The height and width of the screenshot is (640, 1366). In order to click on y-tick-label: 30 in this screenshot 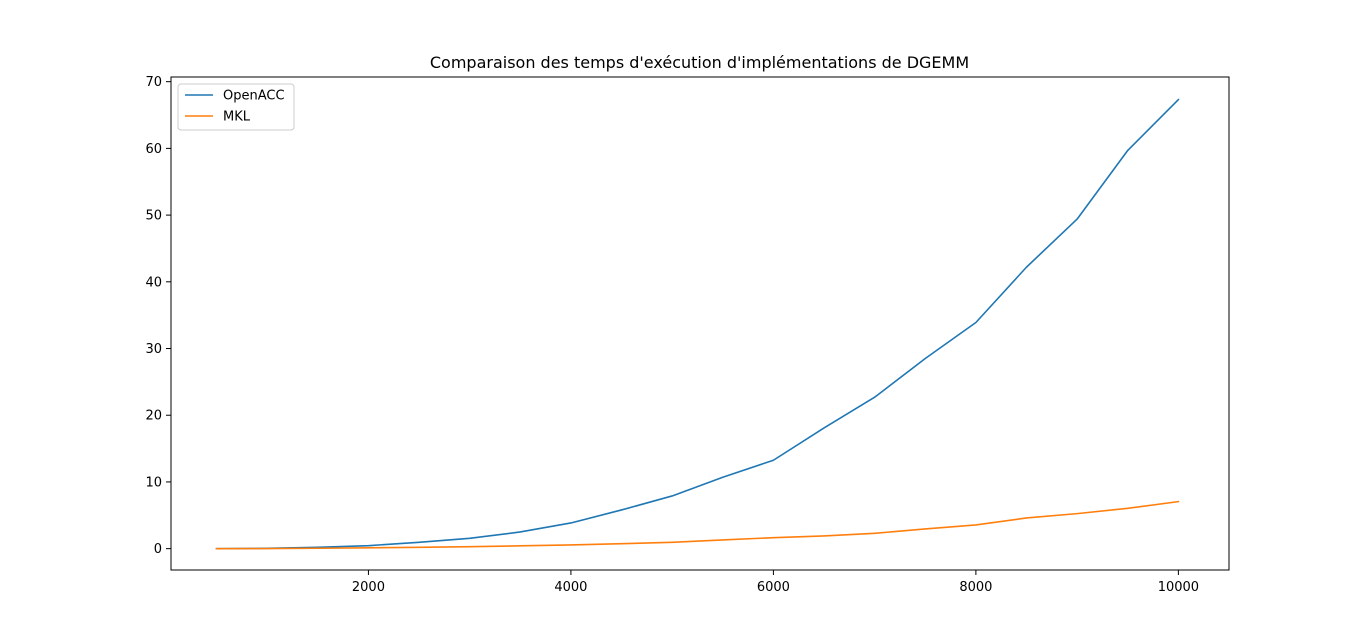, I will do `click(153, 349)`.